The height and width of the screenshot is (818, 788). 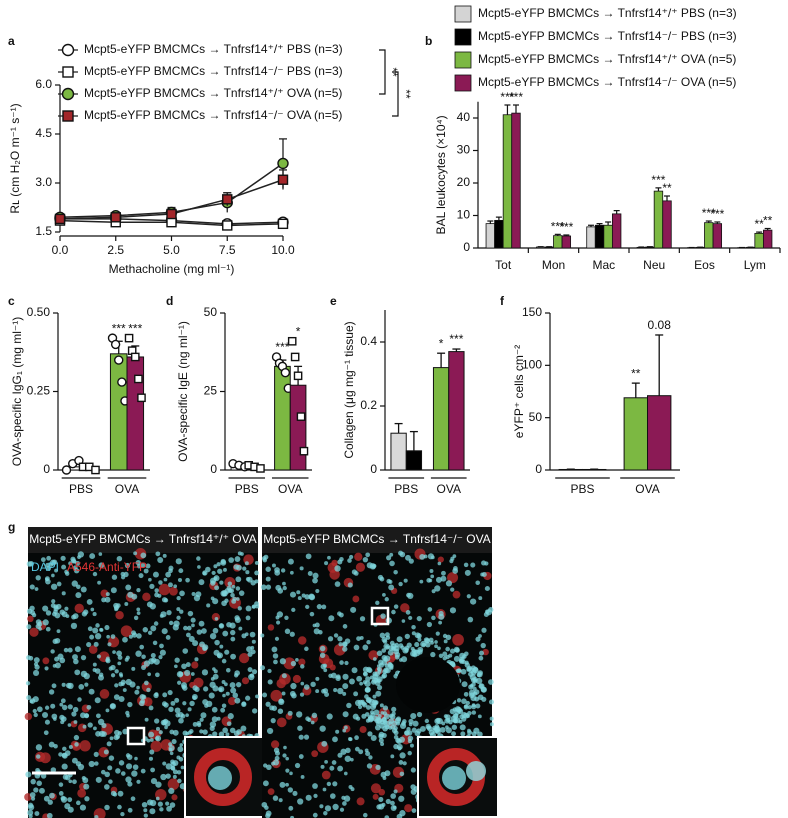 I want to click on legend-marker, so click(x=68, y=50).